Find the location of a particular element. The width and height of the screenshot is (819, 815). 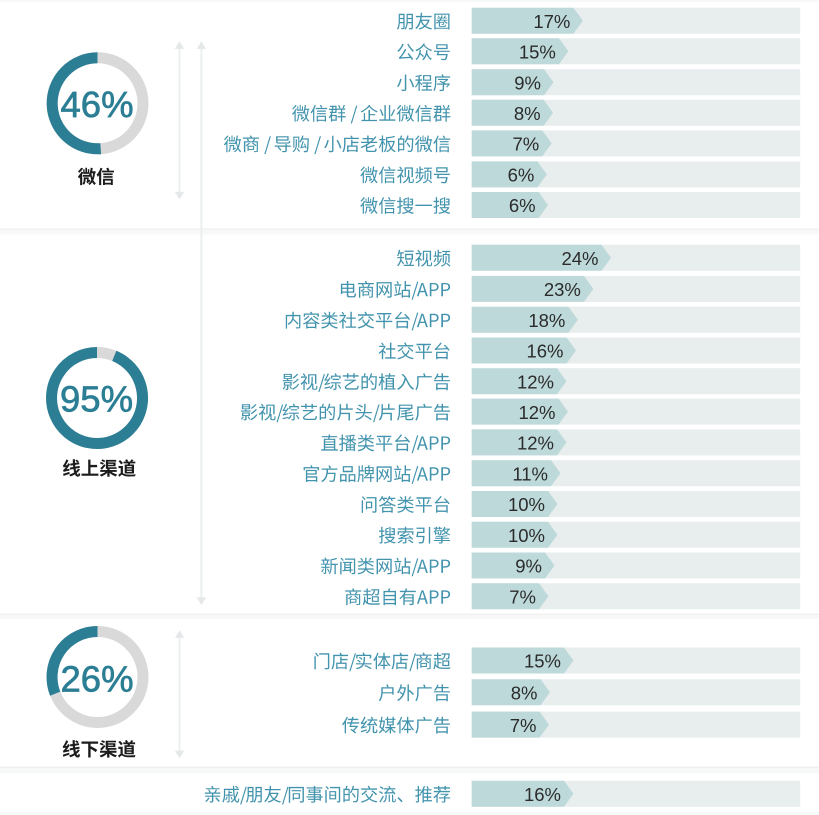

svg-text: 23% is located at coordinates (562, 289).